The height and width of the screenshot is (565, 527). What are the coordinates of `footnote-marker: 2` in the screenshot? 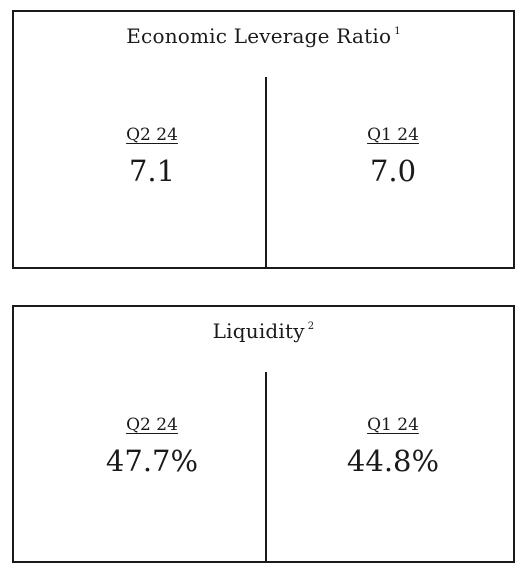 It's located at (311, 326).